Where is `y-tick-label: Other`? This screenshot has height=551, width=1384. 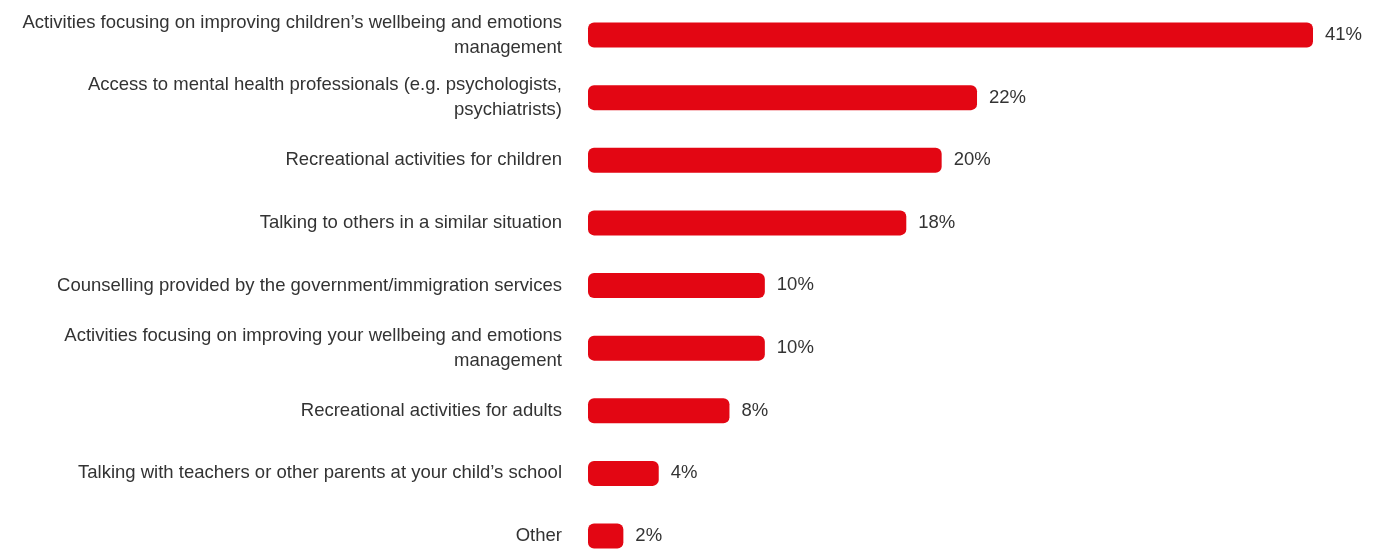 y-tick-label: Other is located at coordinates (538, 534).